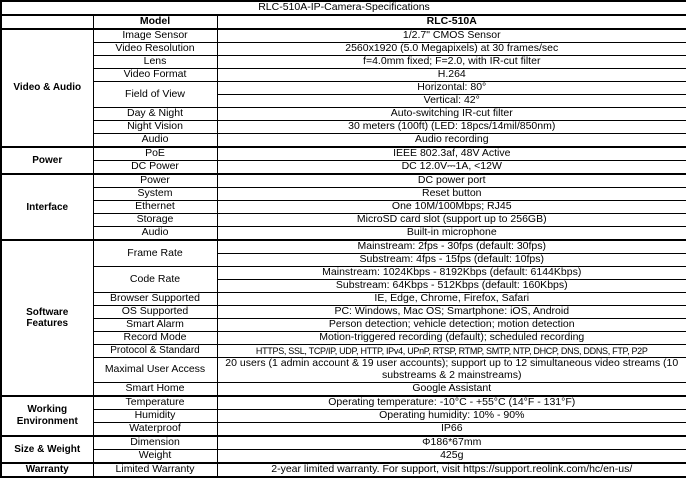  I want to click on label-night-vision: Night Vision, so click(155, 127).